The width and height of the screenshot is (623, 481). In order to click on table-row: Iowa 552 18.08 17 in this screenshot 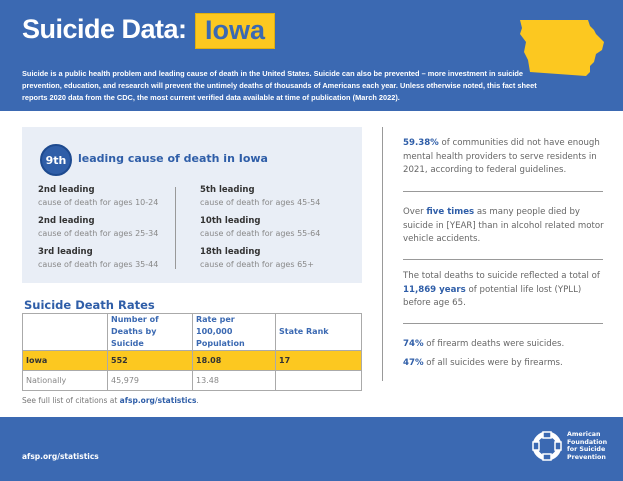, I will do `click(192, 360)`.